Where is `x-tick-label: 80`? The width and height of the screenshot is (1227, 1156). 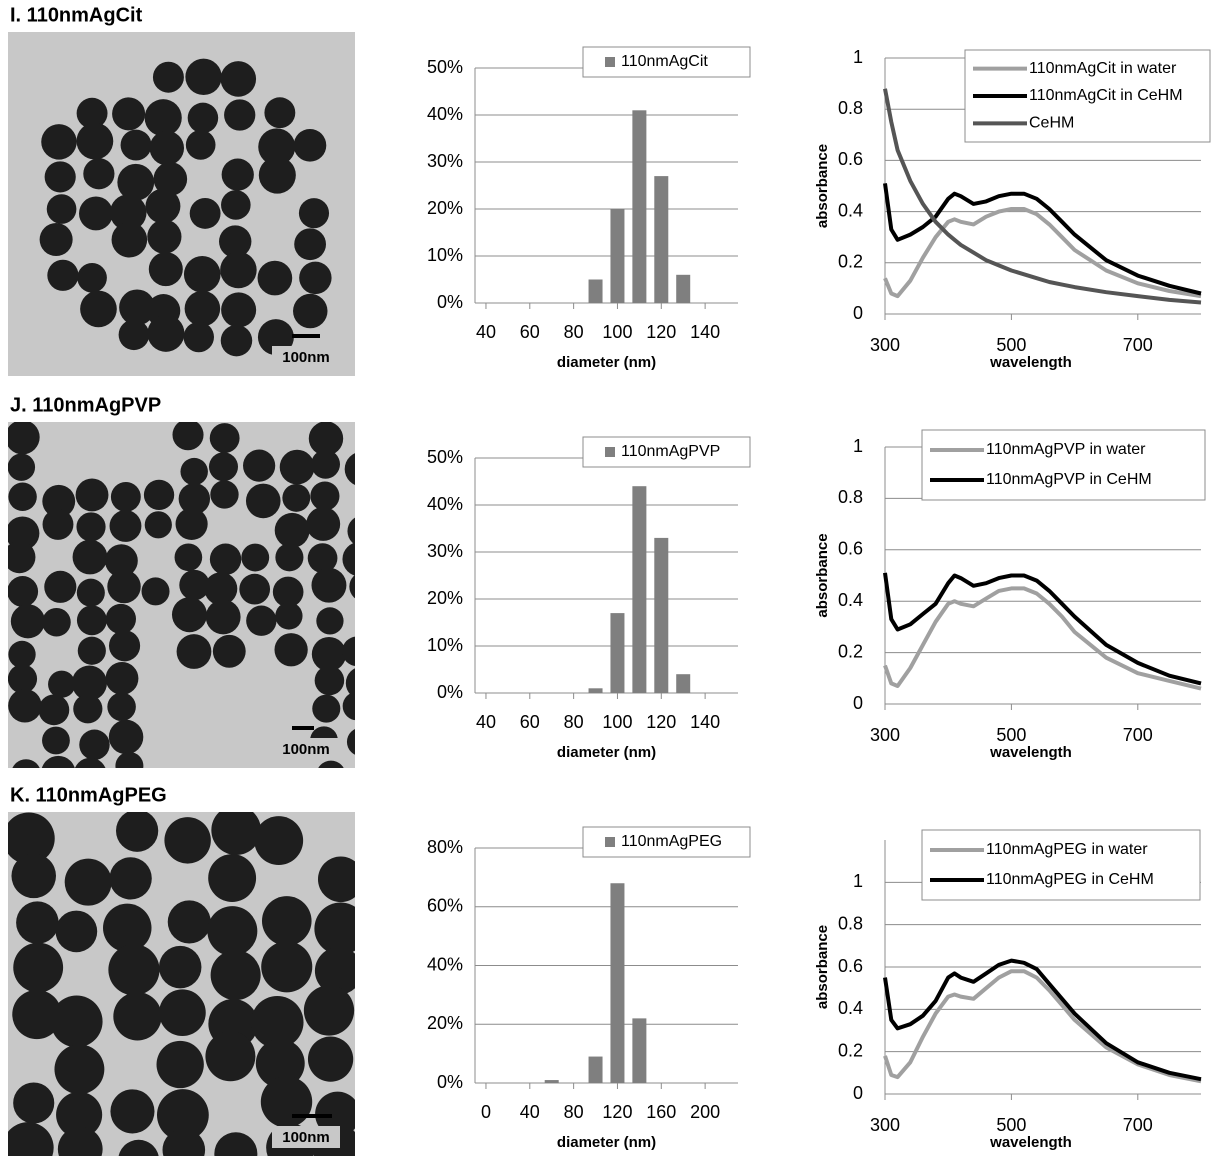
x-tick-label: 80 is located at coordinates (574, 722).